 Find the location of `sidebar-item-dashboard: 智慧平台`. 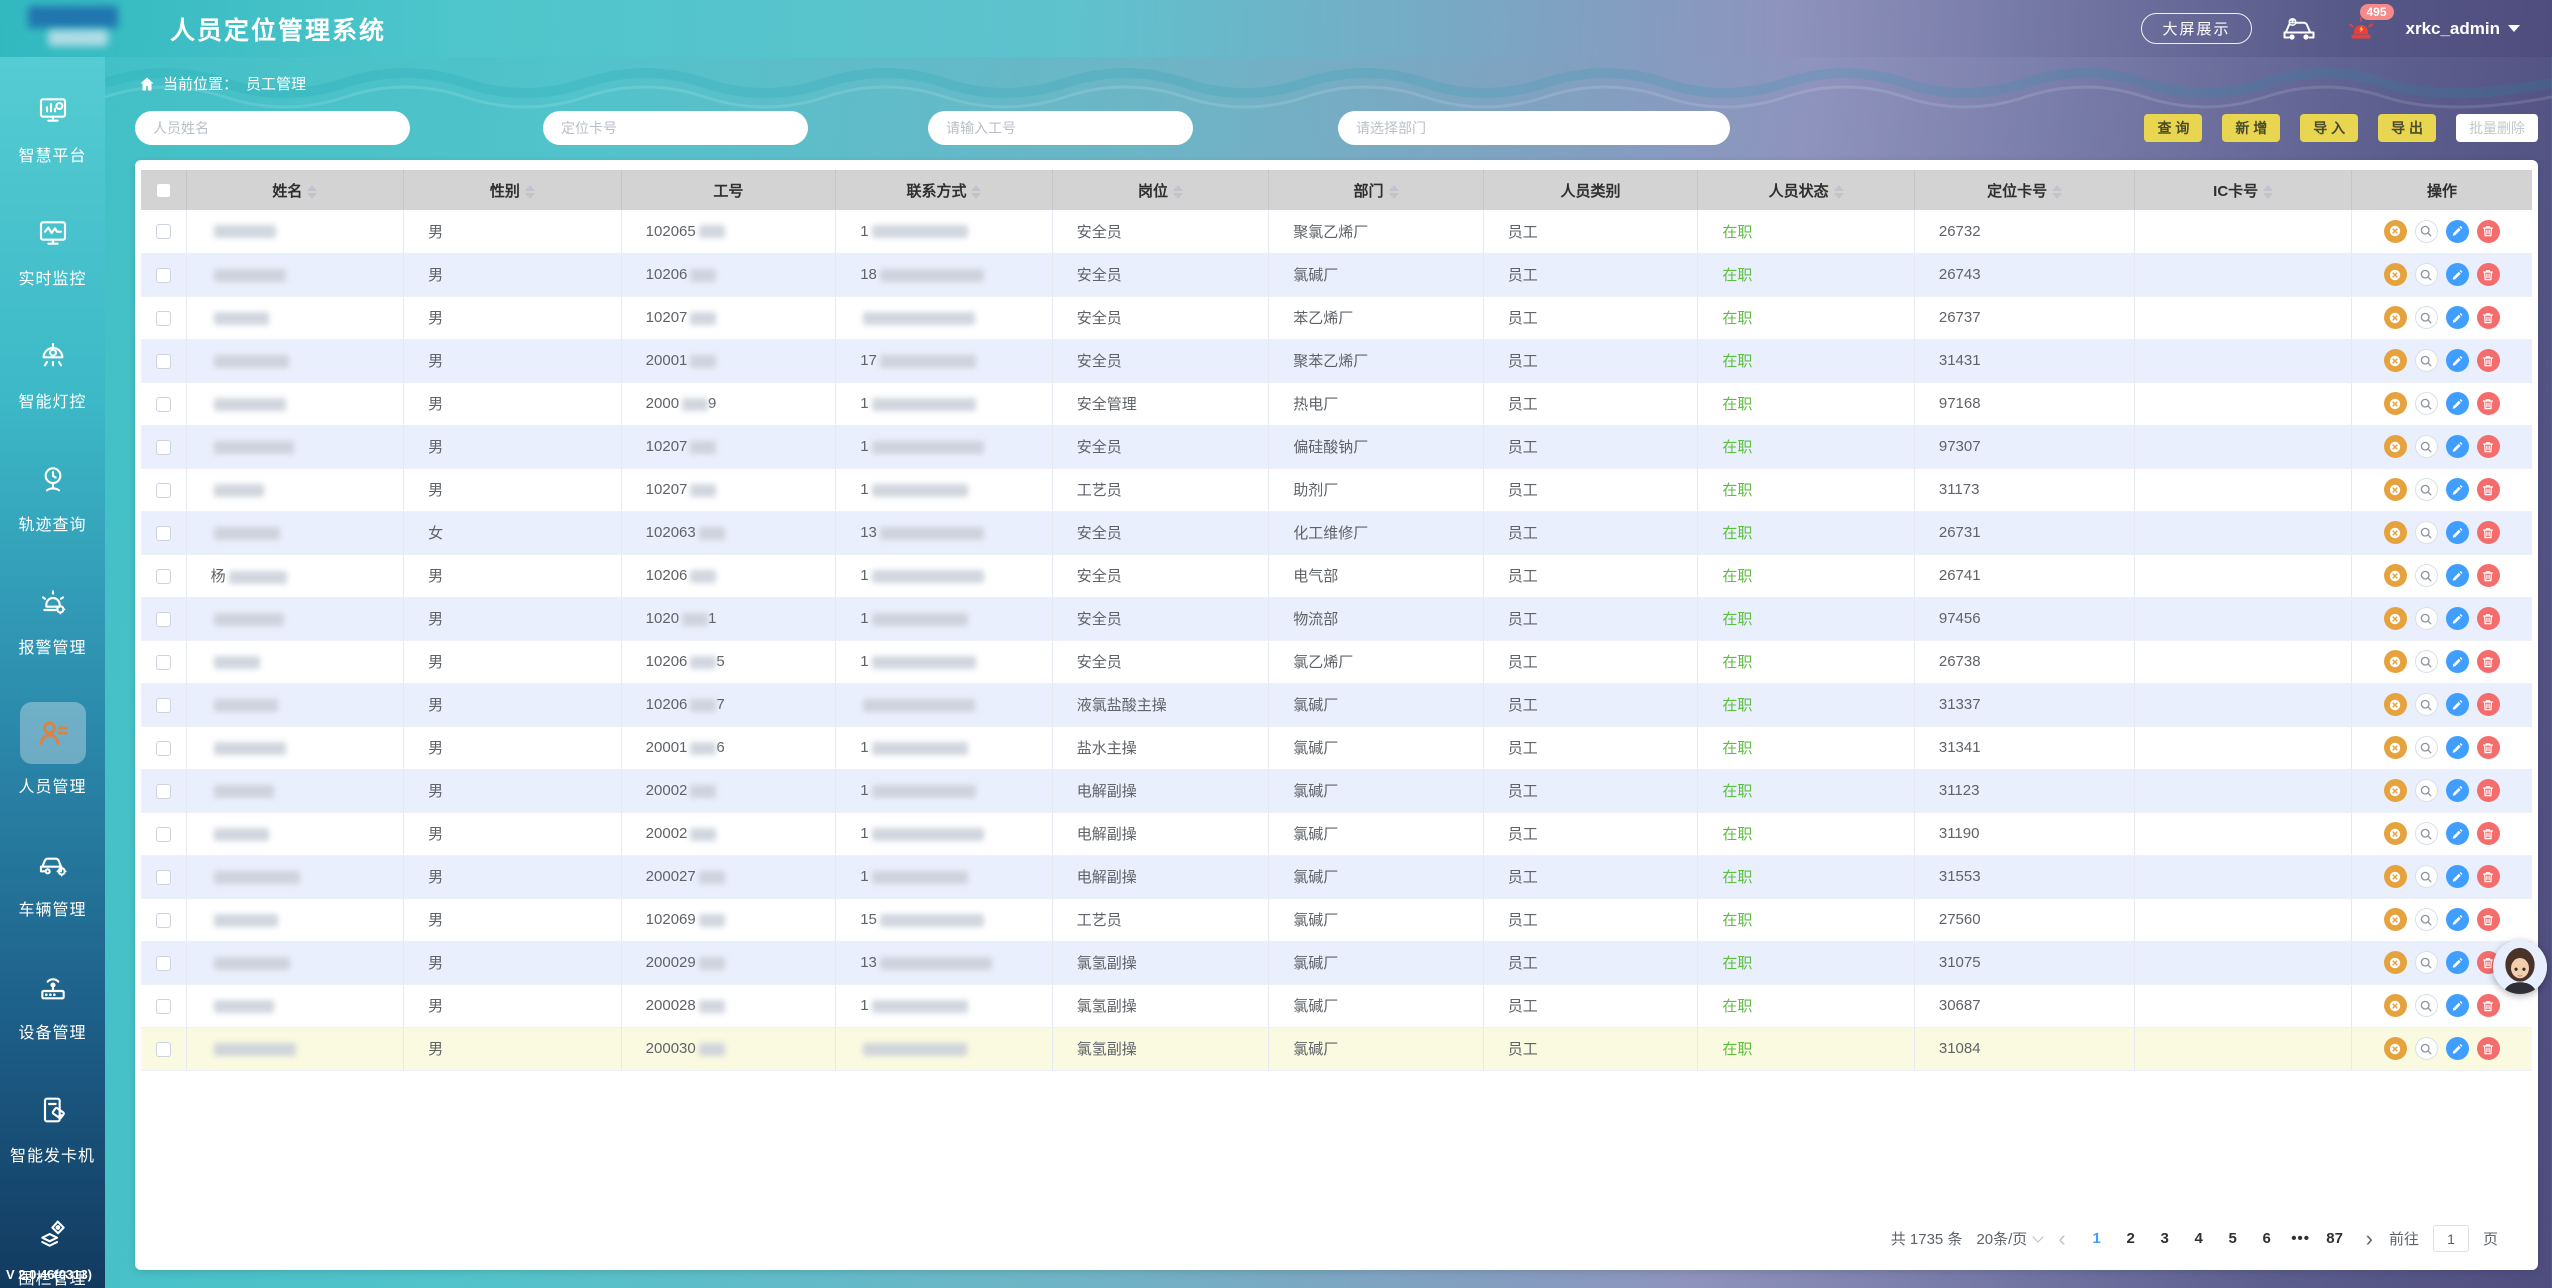

sidebar-item-dashboard: 智慧平台 is located at coordinates (52, 126).